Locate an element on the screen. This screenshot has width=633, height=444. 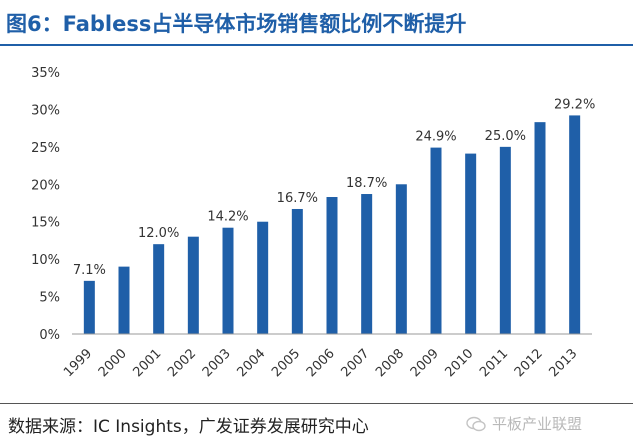
y-tick-label: 20% is located at coordinates (45, 185).